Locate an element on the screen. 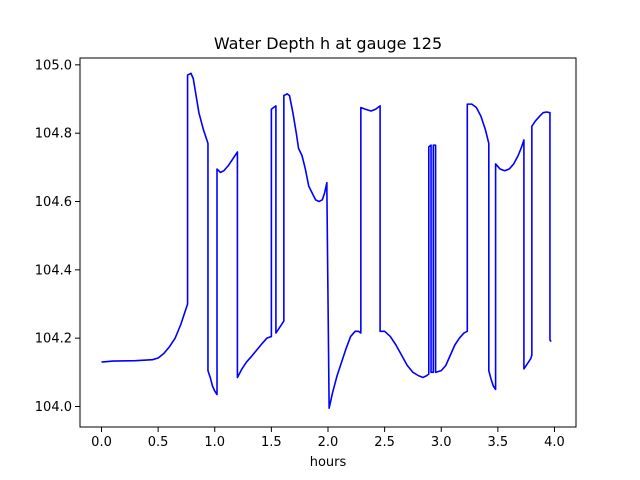 This screenshot has width=640, height=480. y-tick-label: 104.2 is located at coordinates (53, 339).